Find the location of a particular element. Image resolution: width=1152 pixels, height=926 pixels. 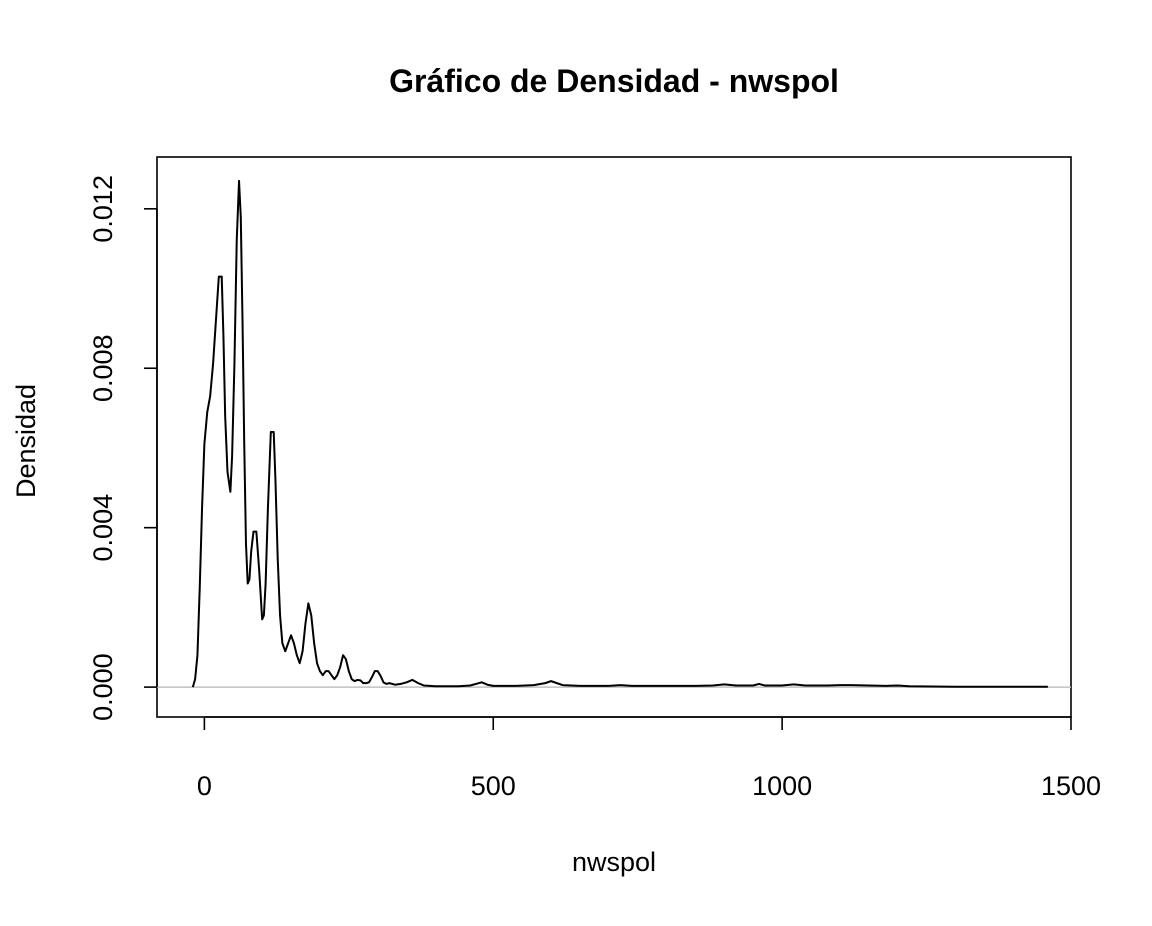

y-tick-label: 0.004 is located at coordinates (103, 528).